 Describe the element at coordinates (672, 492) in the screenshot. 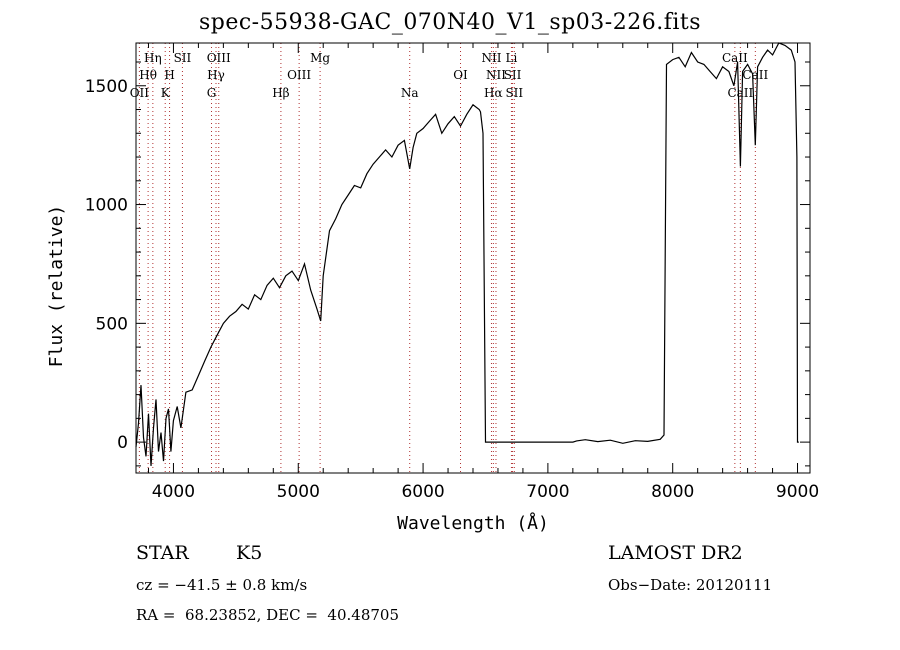

I see `x-tick-label-4: 8000` at that location.